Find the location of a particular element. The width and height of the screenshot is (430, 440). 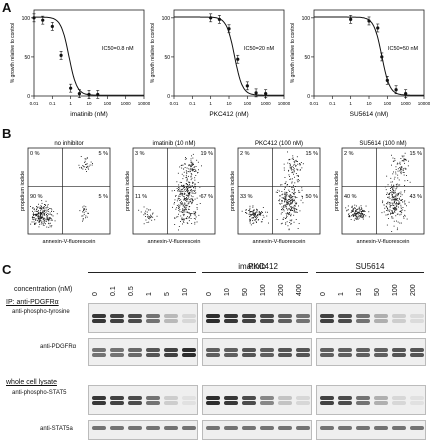

flow-x-axis-label: annexin-V-fluorescein is located at coordinates (174, 242).